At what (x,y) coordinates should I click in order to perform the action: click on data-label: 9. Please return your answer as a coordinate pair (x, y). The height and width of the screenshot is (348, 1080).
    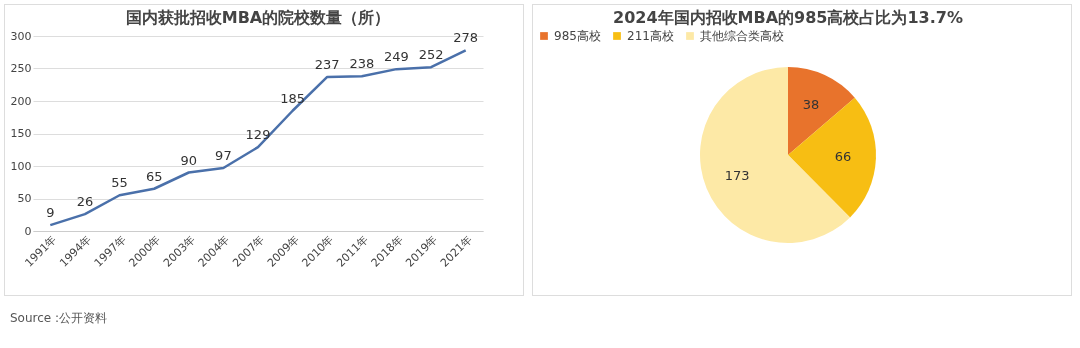
    Looking at the image, I should click on (50, 213).